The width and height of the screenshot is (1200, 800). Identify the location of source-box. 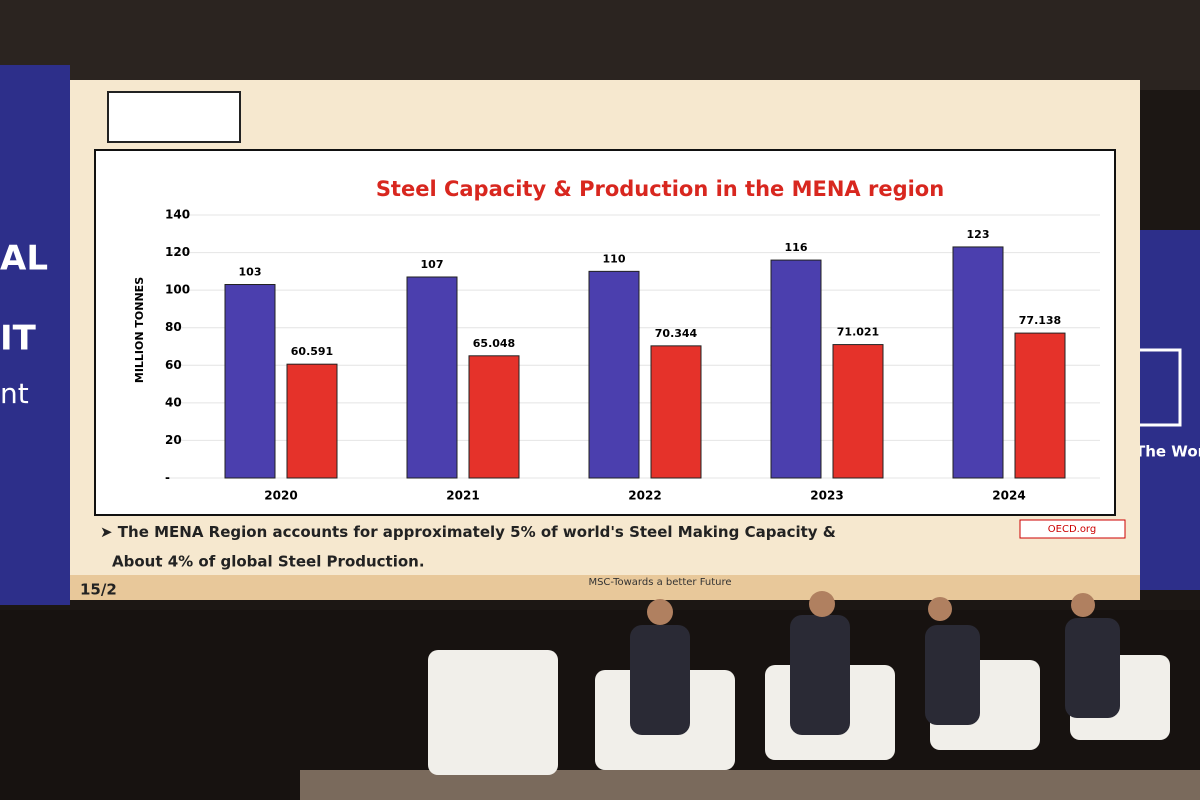
(1072, 529).